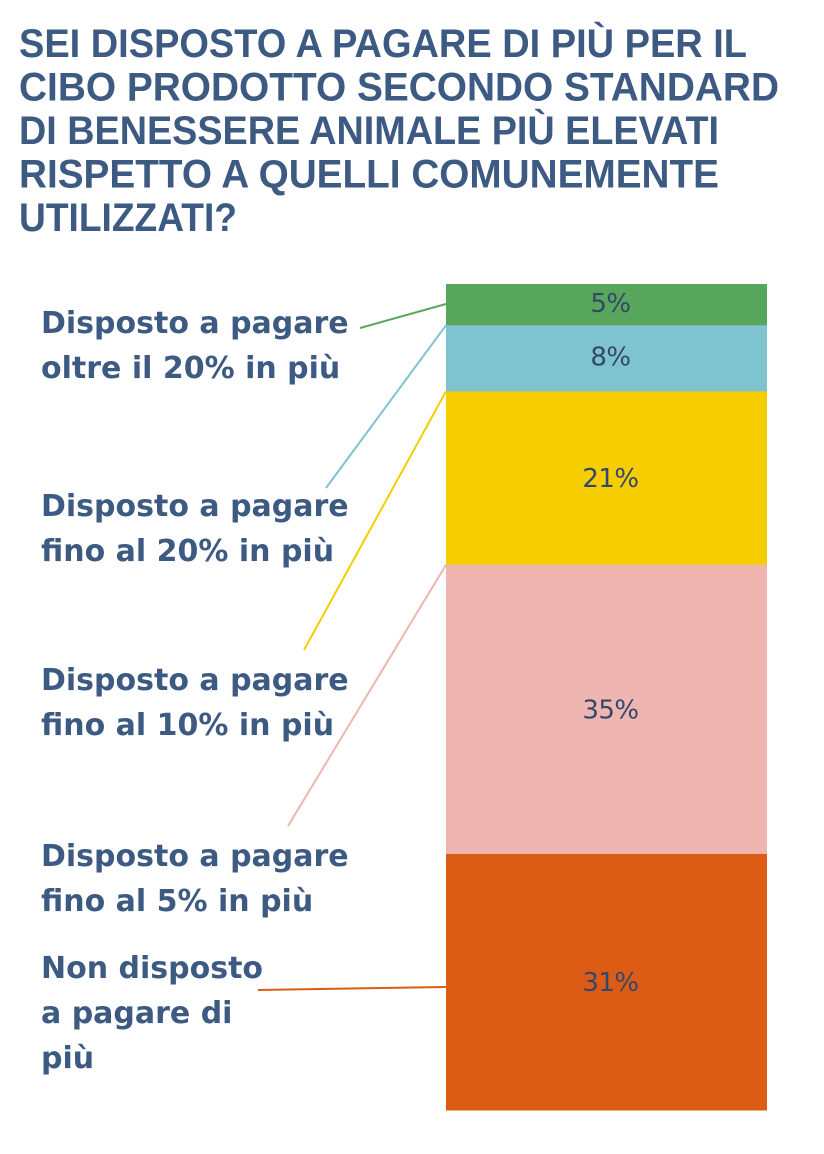 This screenshot has width=824, height=1154. What do you see at coordinates (399, 88) in the screenshot?
I see `chart-title-line: CIBO PRODOTTO SECONDO STANDARD` at bounding box center [399, 88].